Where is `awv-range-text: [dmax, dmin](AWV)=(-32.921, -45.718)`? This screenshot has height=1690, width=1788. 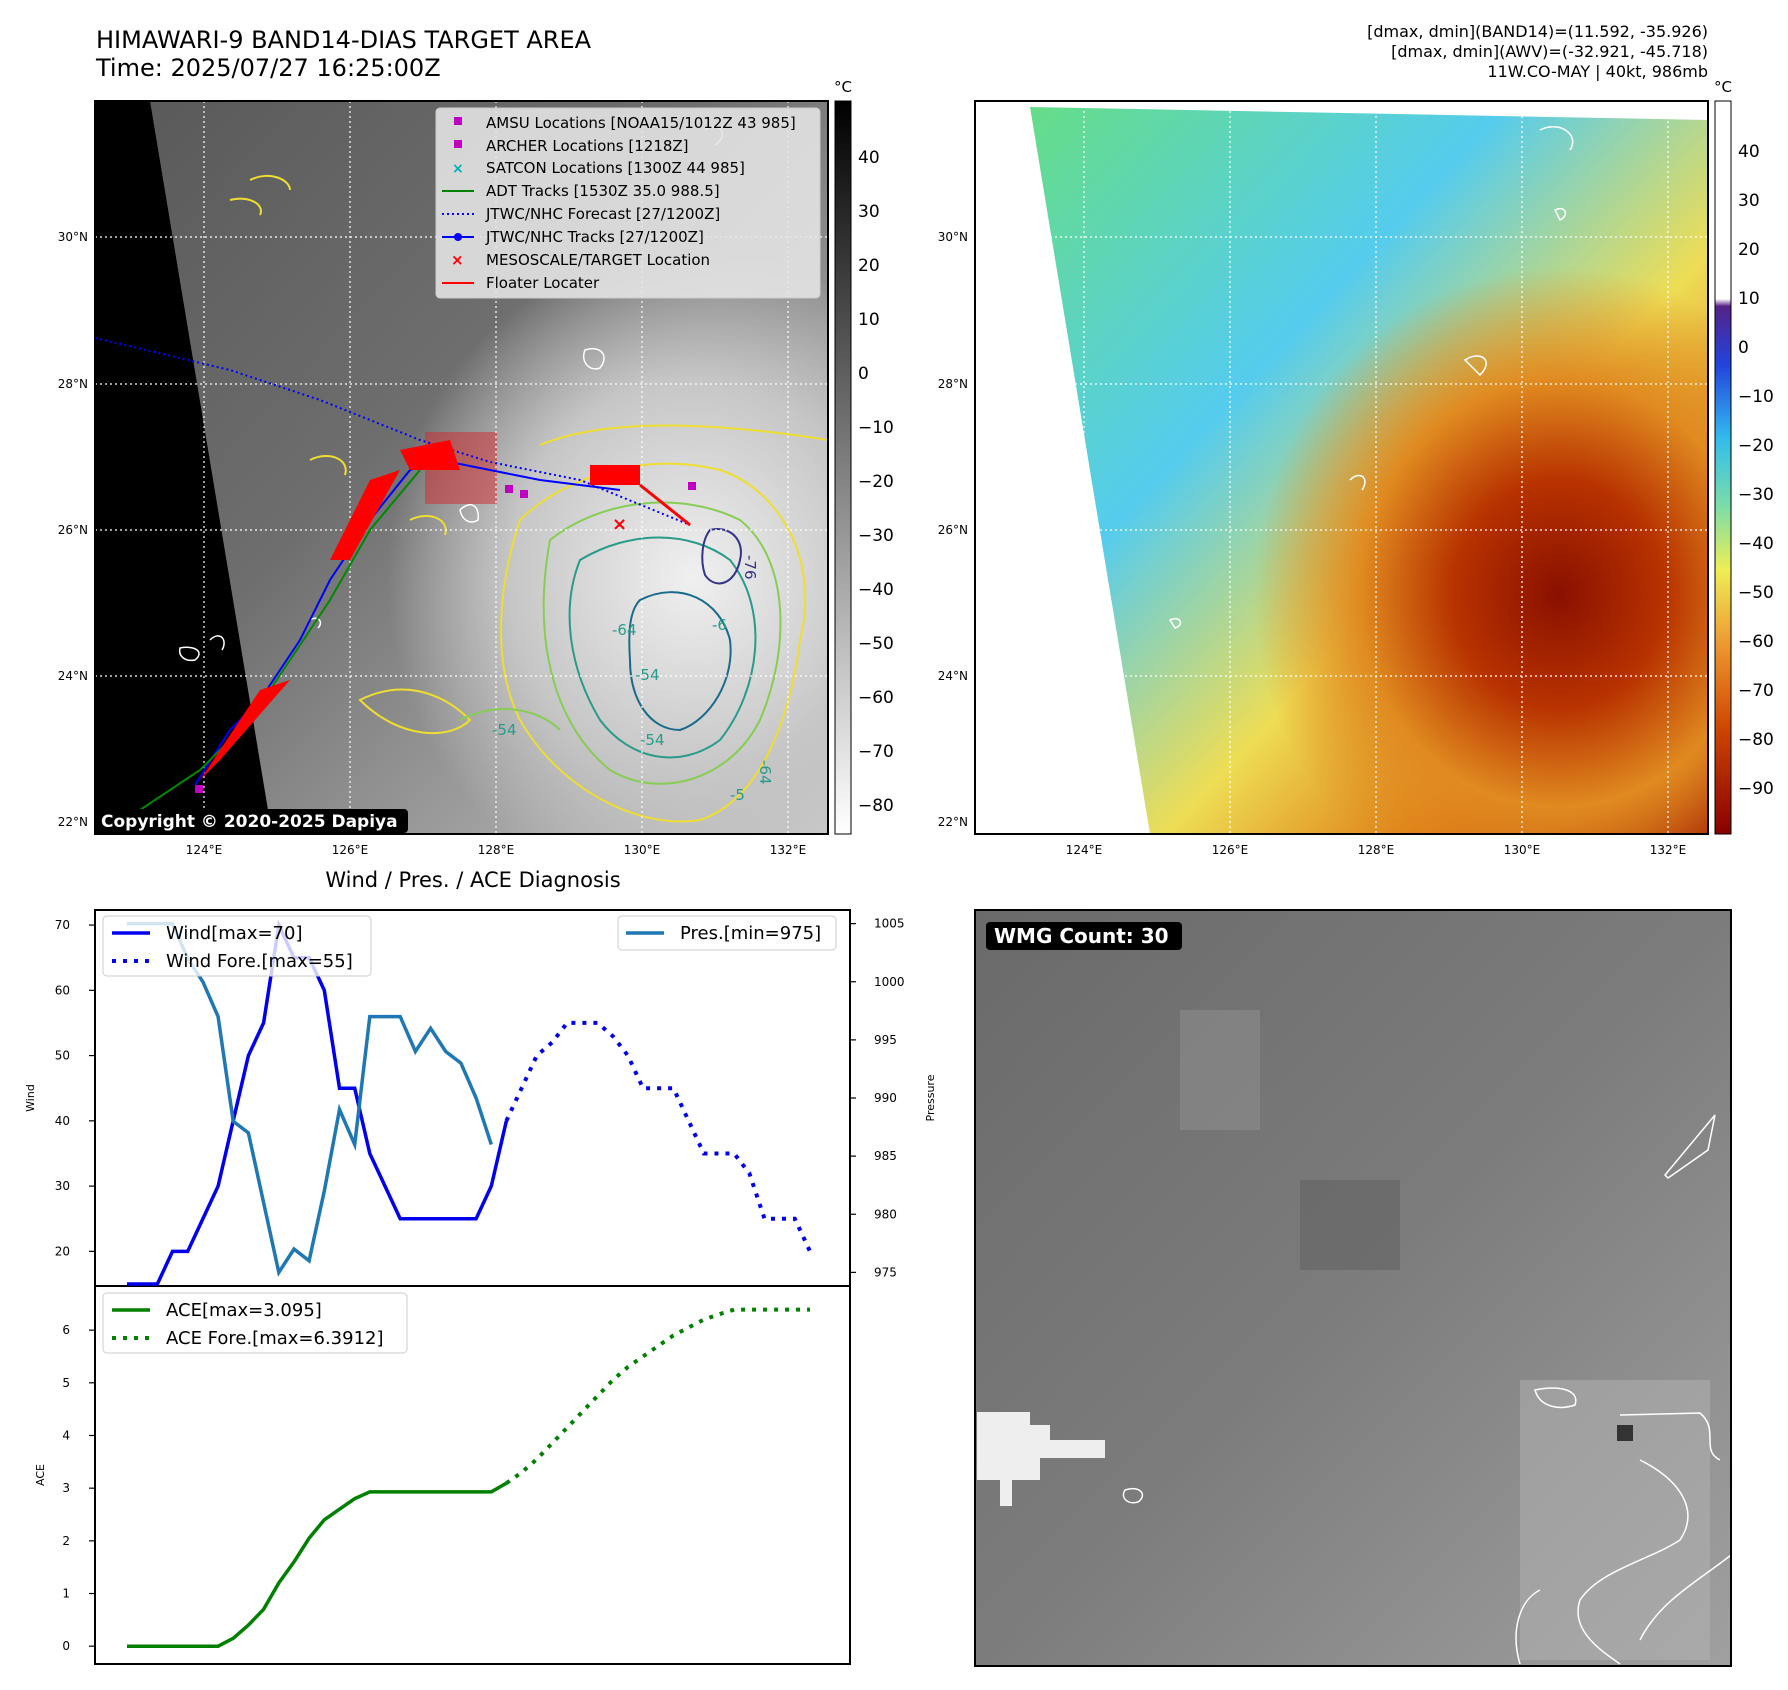 awv-range-text: [dmax, dmin](AWV)=(-32.921, -45.718) is located at coordinates (1549, 51).